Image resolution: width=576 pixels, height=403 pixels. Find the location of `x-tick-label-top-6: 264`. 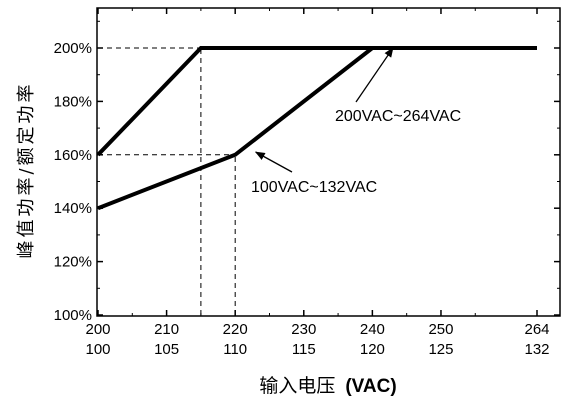

x-tick-label-top-6: 264 is located at coordinates (536, 329).